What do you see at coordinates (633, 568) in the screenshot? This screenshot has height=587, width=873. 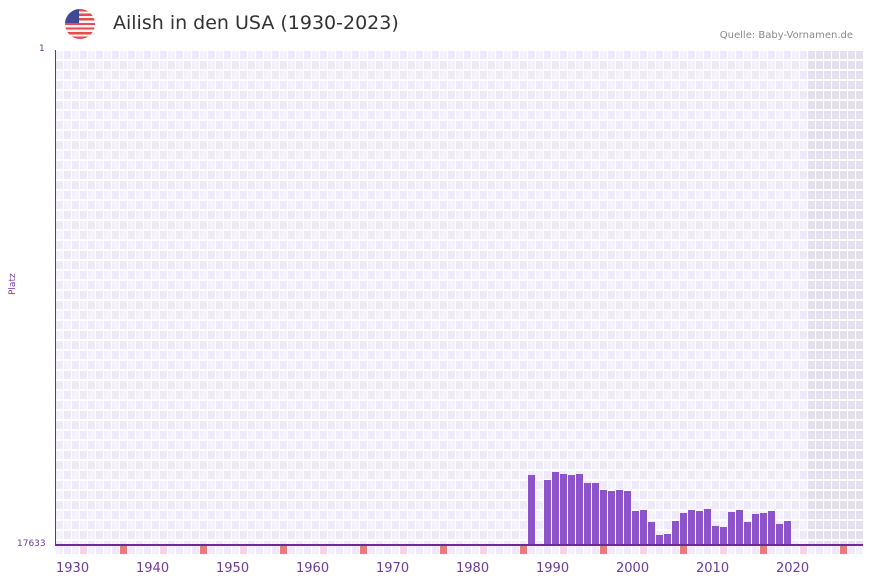 I see `x-tick: 2000` at bounding box center [633, 568].